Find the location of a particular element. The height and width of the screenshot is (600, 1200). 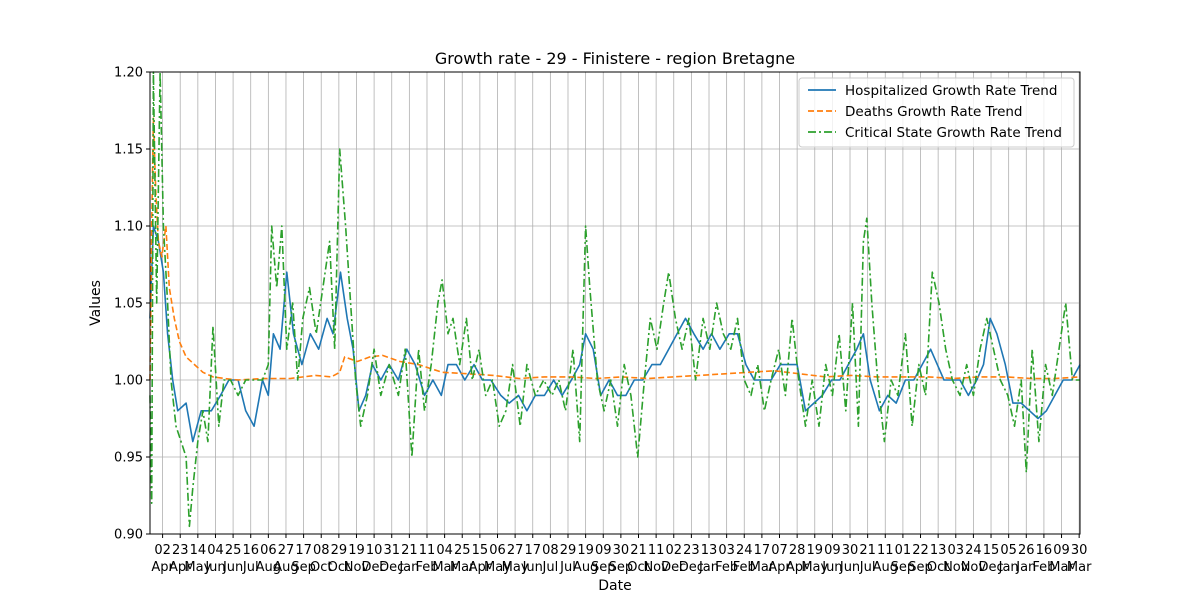

x-axis-label: Date is located at coordinates (614, 586).